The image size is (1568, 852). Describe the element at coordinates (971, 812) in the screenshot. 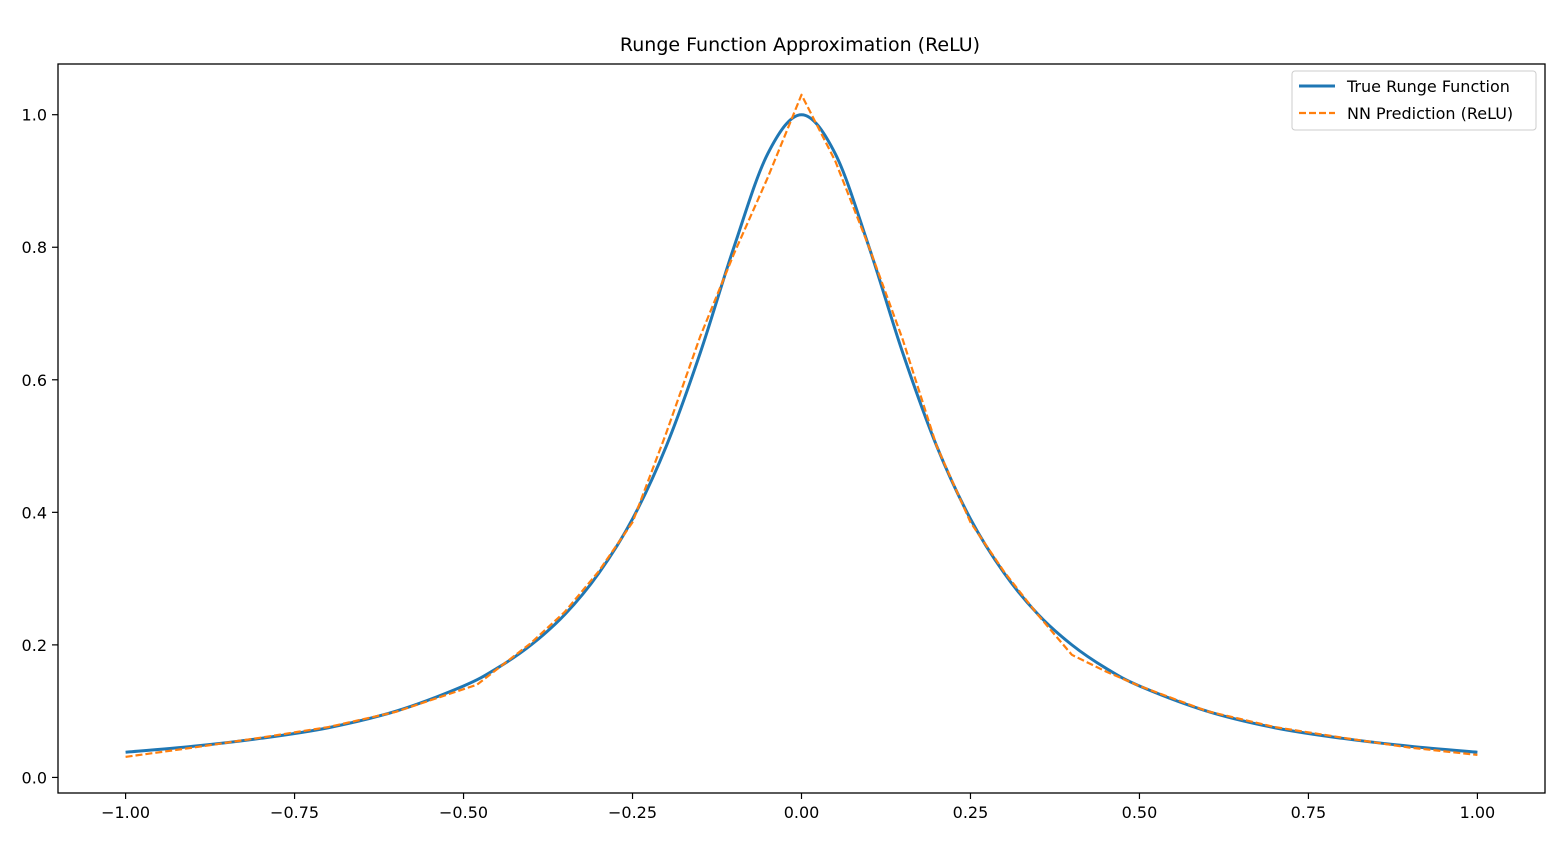

I see `x-tick-label: 0.25` at that location.